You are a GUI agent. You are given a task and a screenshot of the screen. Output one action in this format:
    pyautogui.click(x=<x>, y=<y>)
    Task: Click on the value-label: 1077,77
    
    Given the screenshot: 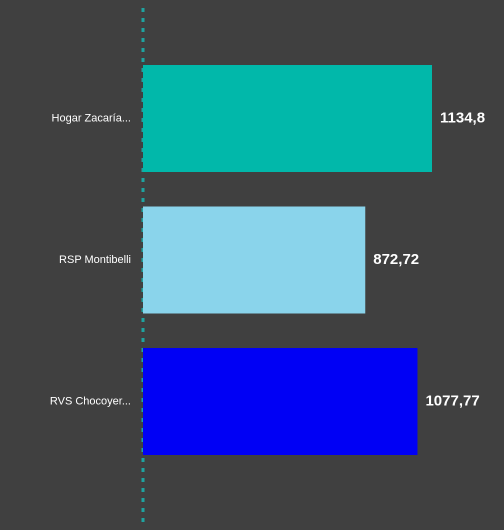 What is the action you would take?
    pyautogui.click(x=452, y=400)
    